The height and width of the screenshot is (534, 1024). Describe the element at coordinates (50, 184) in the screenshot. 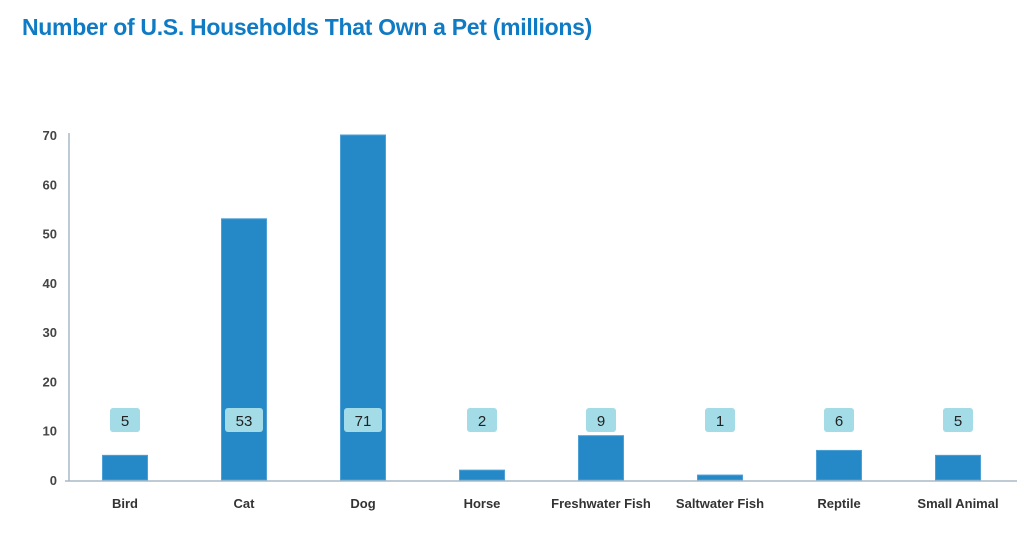

I see `y-tick-label: 60` at that location.